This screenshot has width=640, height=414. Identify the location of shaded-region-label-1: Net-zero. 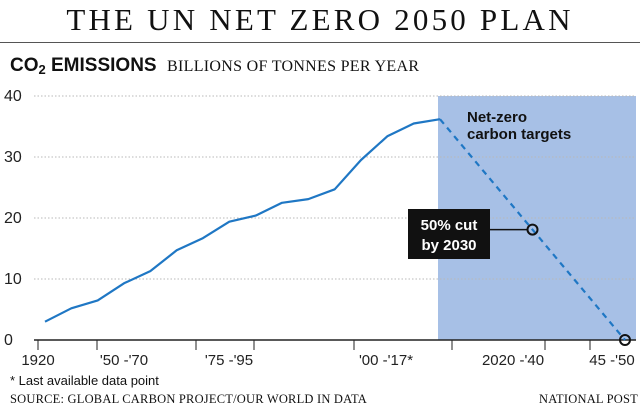
(497, 117).